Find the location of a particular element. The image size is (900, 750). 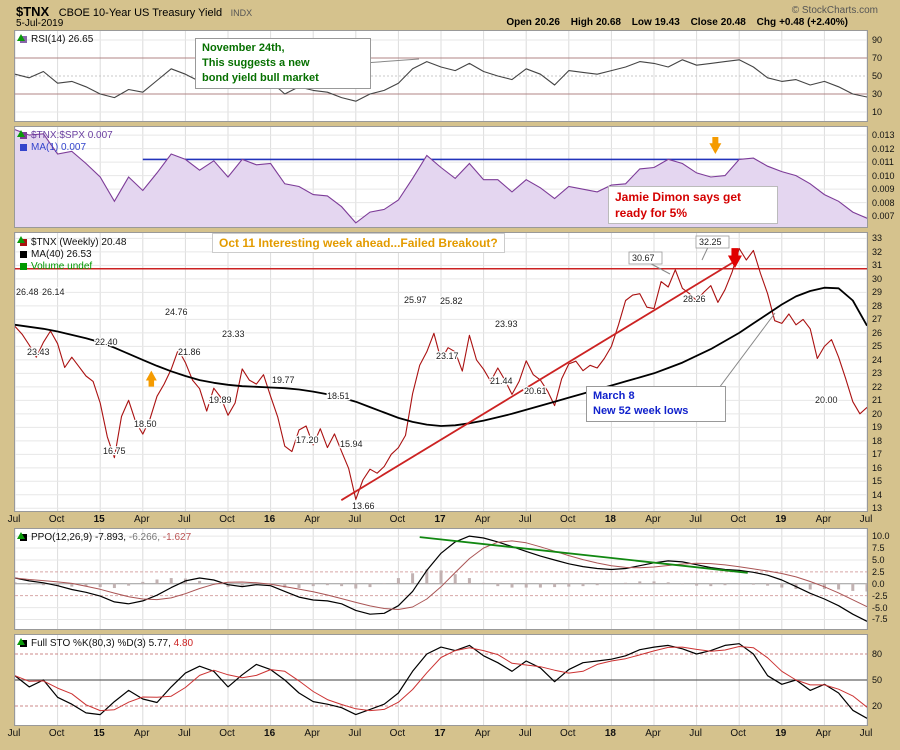

chart-date: 5-Jul-2019 is located at coordinates (40, 23).